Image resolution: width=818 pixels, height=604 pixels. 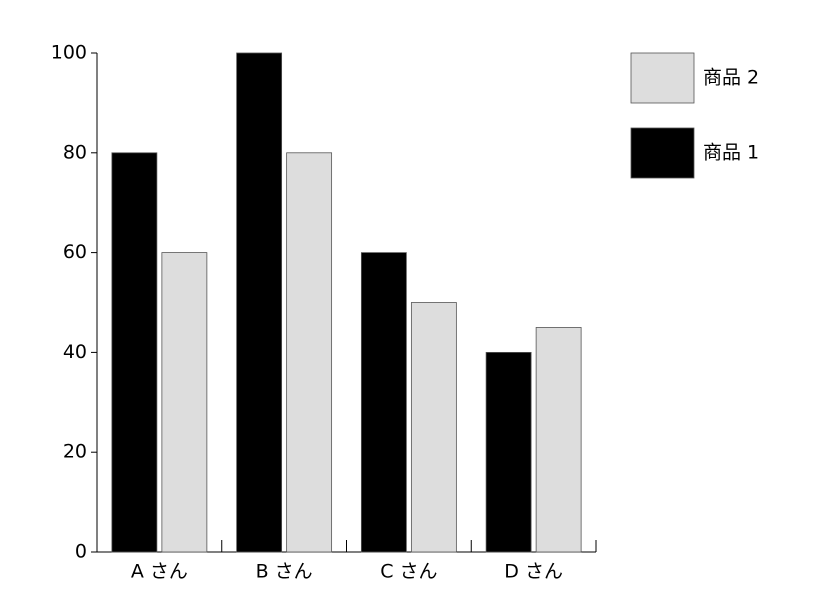 What do you see at coordinates (533, 572) in the screenshot?
I see `x-tick-label: D さん` at bounding box center [533, 572].